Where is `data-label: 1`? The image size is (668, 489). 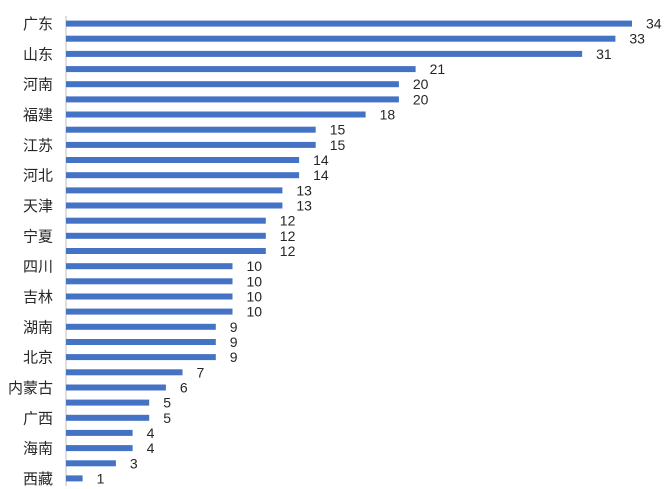
data-label: 1 is located at coordinates (101, 478).